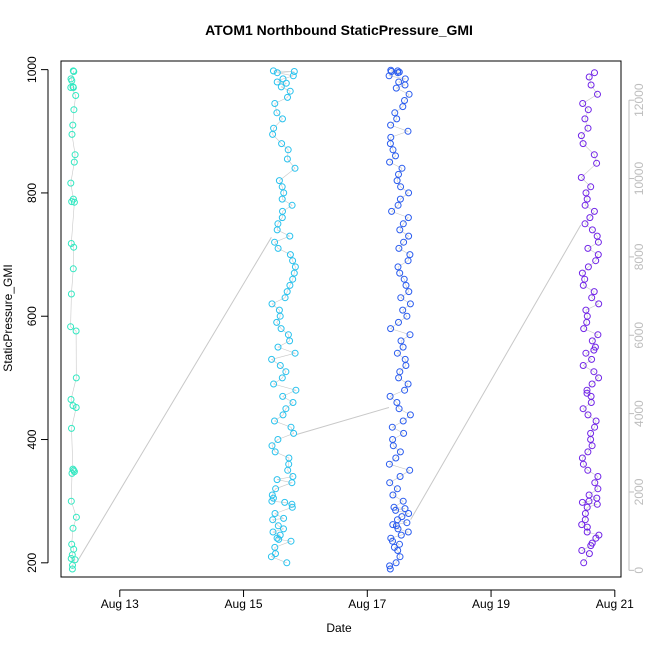 This screenshot has width=650, height=650. I want to click on y-axis-label: StaticPressure_GMI, so click(8, 317).